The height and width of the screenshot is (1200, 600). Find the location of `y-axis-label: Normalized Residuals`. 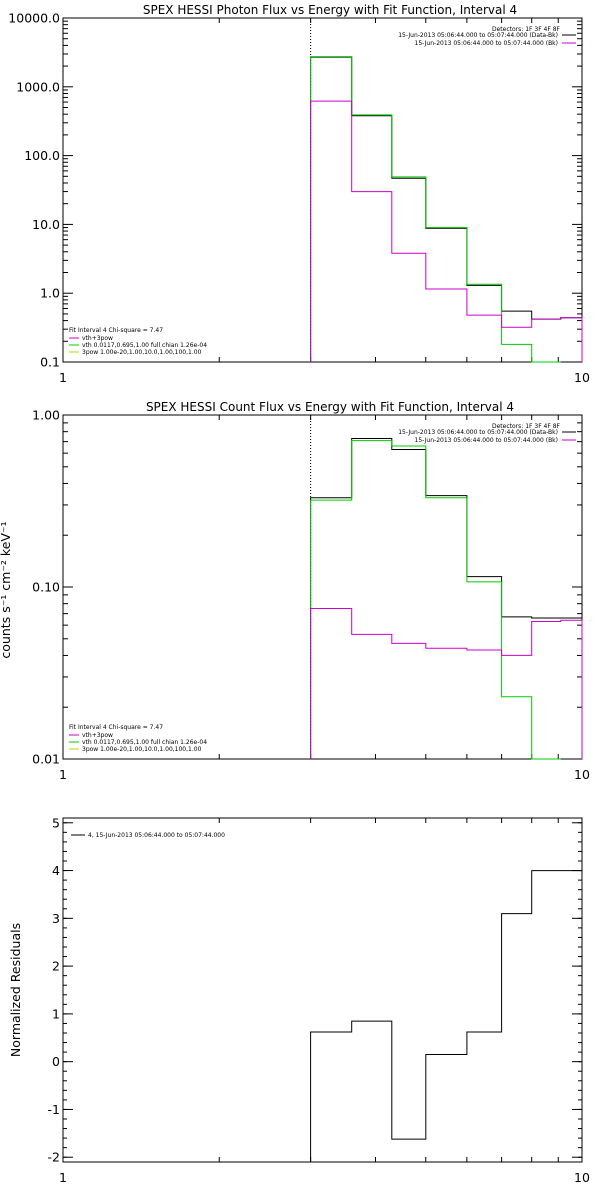

y-axis-label: Normalized Residuals is located at coordinates (15, 990).